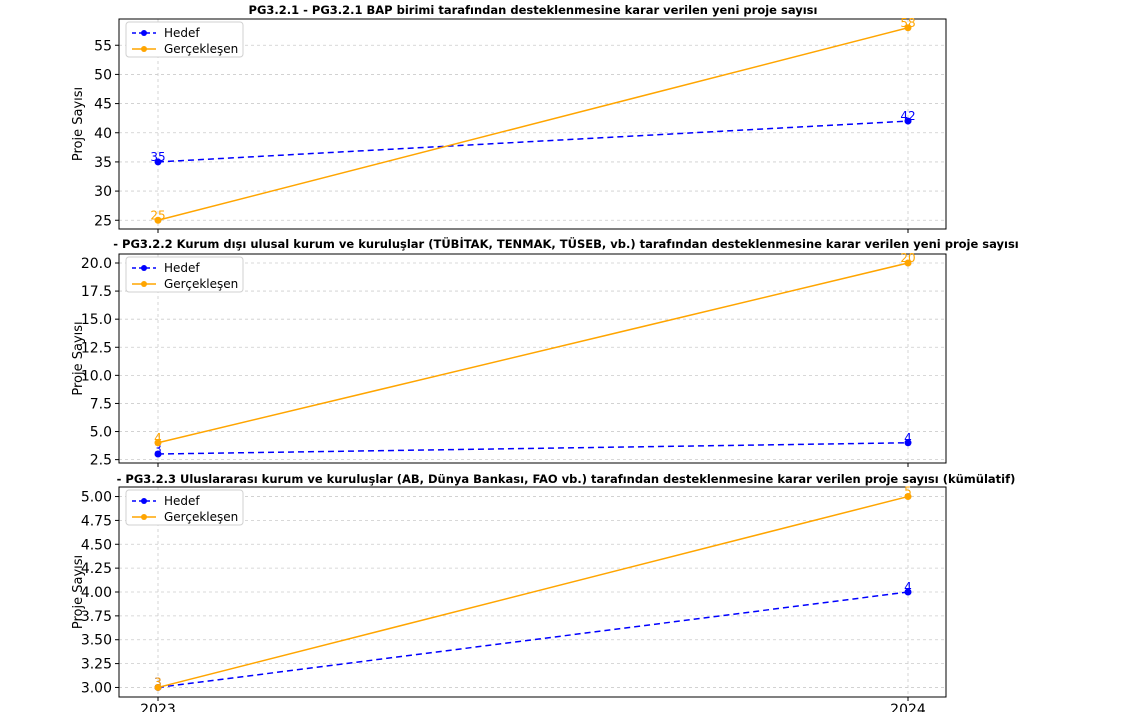 The image size is (1132, 712). I want to click on y-tick-label: 4.50, so click(96, 545).